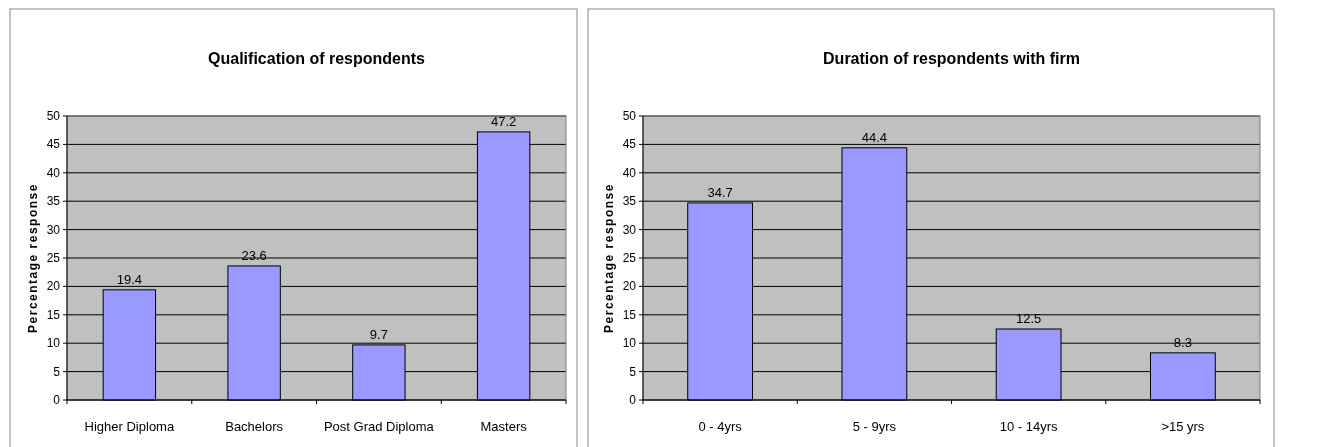 This screenshot has height=447, width=1320. Describe the element at coordinates (129, 426) in the screenshot. I see `x-tick-label: Higher Diploma` at that location.